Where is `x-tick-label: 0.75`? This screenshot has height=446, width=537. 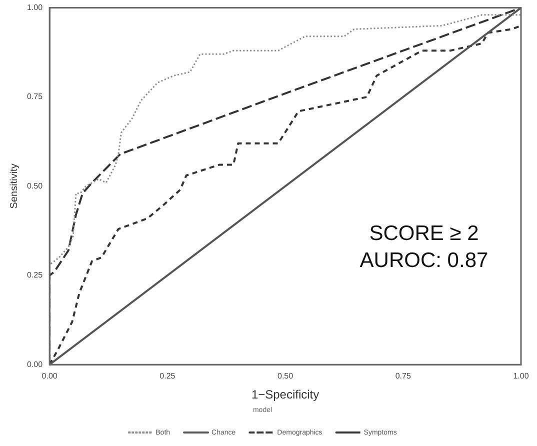 x-tick-label: 0.75 is located at coordinates (403, 376).